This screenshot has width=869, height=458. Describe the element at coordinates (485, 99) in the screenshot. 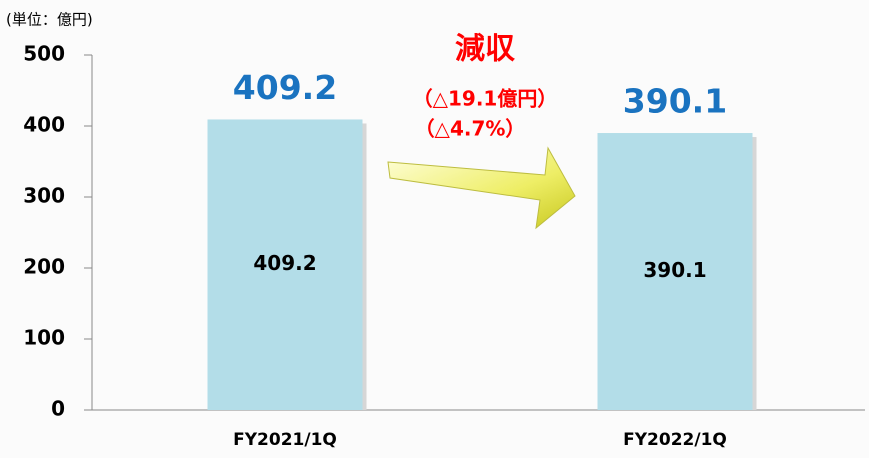

I see `annotation: （△19.1億円）` at that location.